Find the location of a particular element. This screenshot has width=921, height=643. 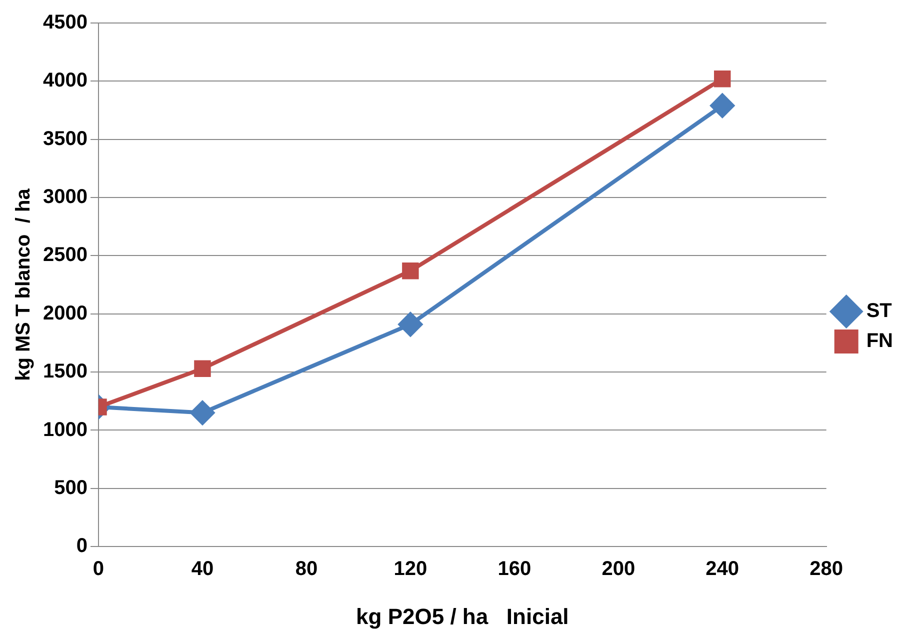

x-tick-label: 240 is located at coordinates (723, 569).